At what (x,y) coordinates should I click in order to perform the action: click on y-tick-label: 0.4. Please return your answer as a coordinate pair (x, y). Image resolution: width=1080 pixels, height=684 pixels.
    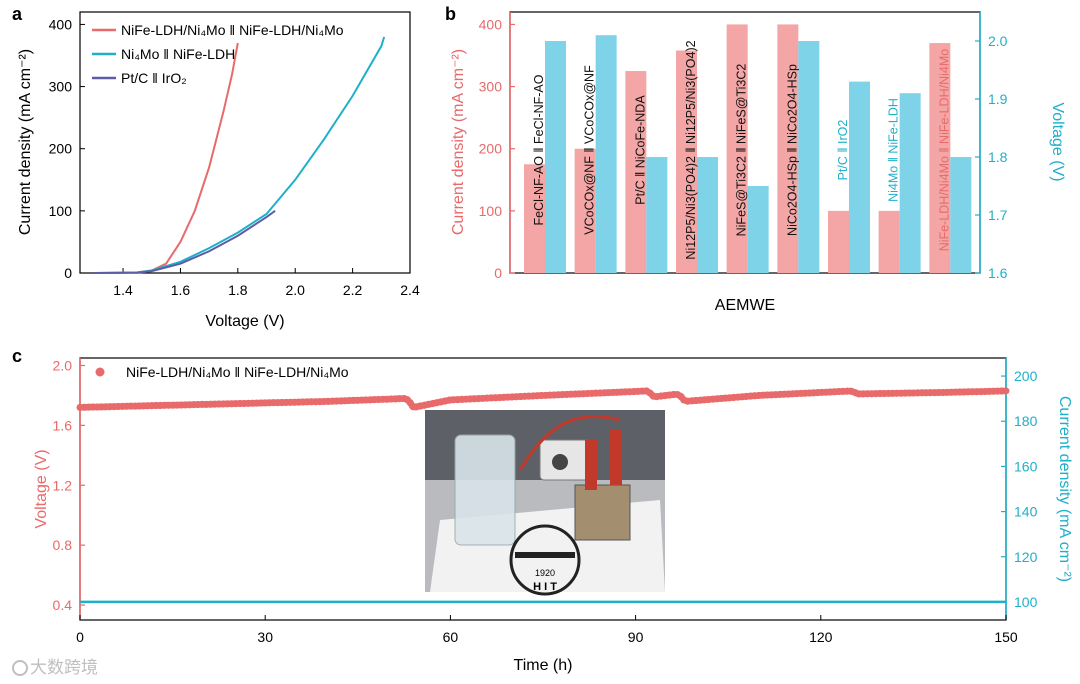
    Looking at the image, I should click on (63, 605).